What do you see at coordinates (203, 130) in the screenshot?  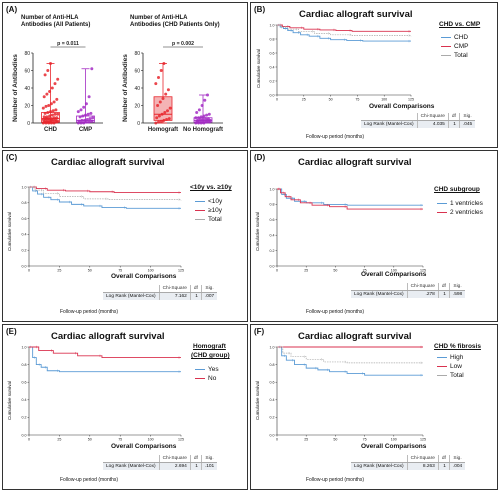 I see `panel-a-category-label: No Homograft` at bounding box center [203, 130].